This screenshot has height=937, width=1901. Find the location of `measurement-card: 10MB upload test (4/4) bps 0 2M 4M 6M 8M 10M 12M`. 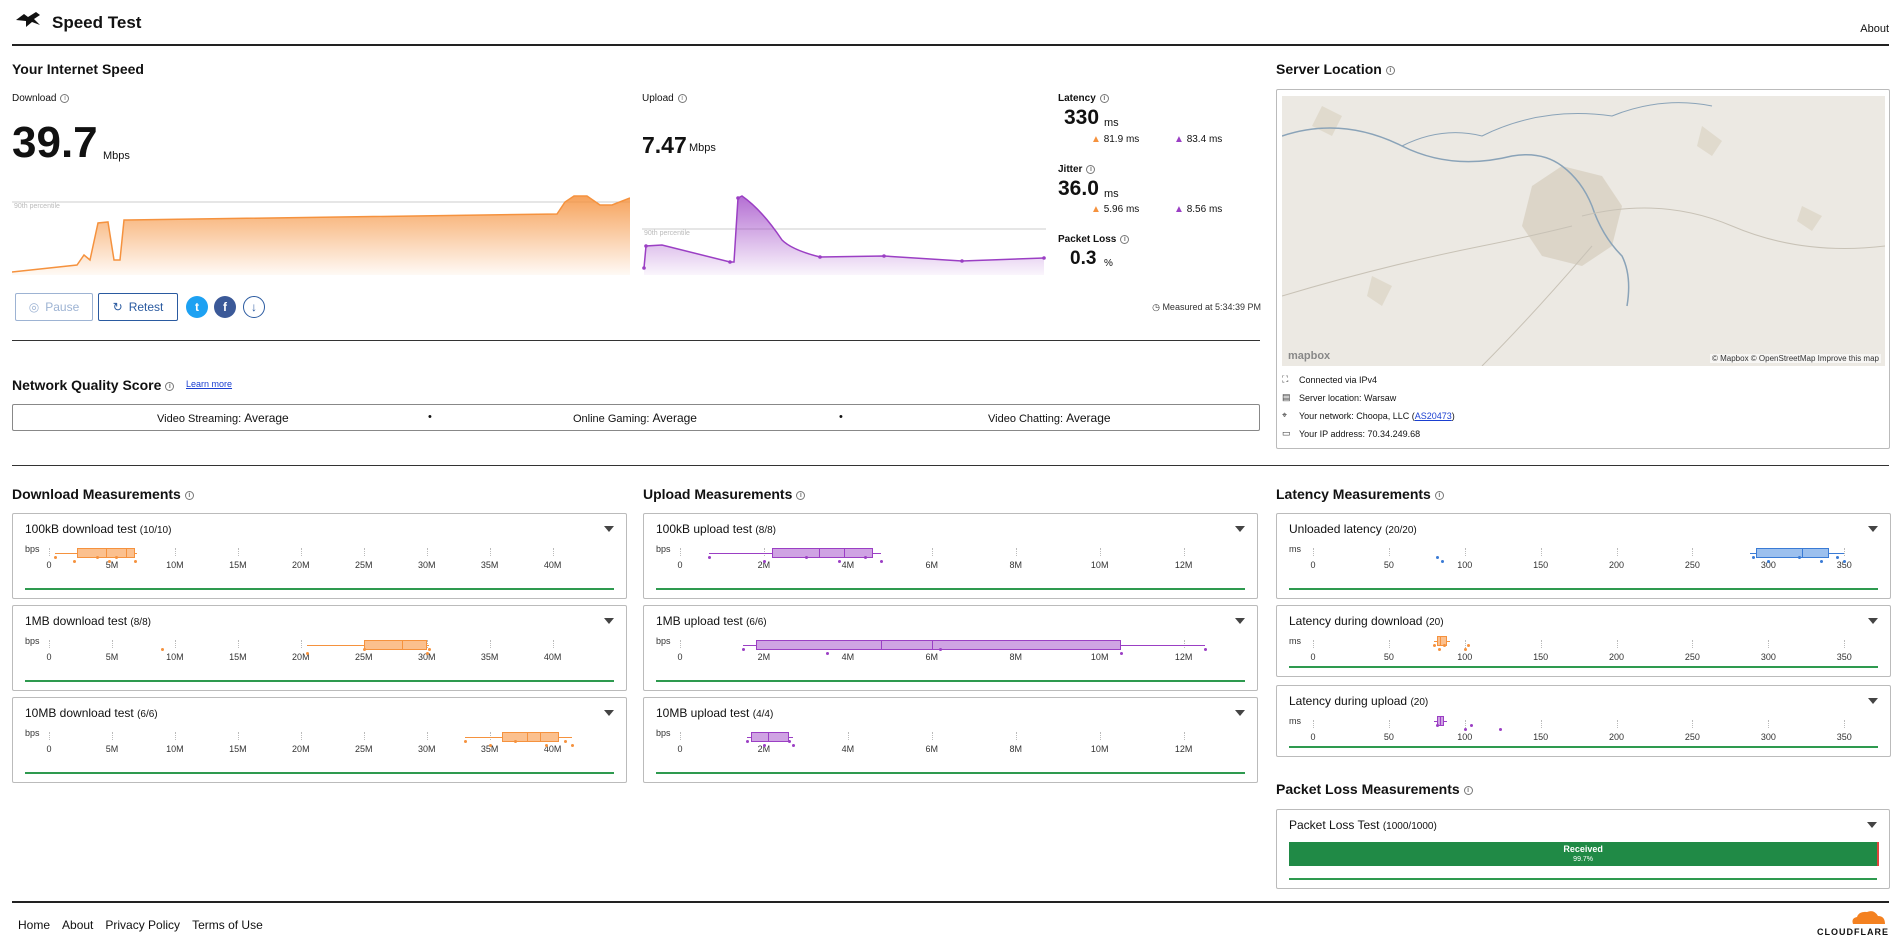

measurement-card: 10MB upload test (4/4) bps 0 2M 4M 6M 8M 10M 12M is located at coordinates (950, 740).